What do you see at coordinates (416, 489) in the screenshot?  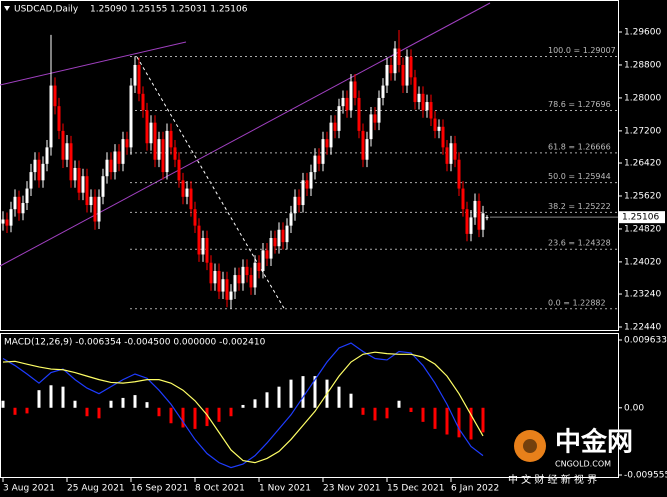 I see `x-tick-label: 15 Dec 2021` at bounding box center [416, 489].